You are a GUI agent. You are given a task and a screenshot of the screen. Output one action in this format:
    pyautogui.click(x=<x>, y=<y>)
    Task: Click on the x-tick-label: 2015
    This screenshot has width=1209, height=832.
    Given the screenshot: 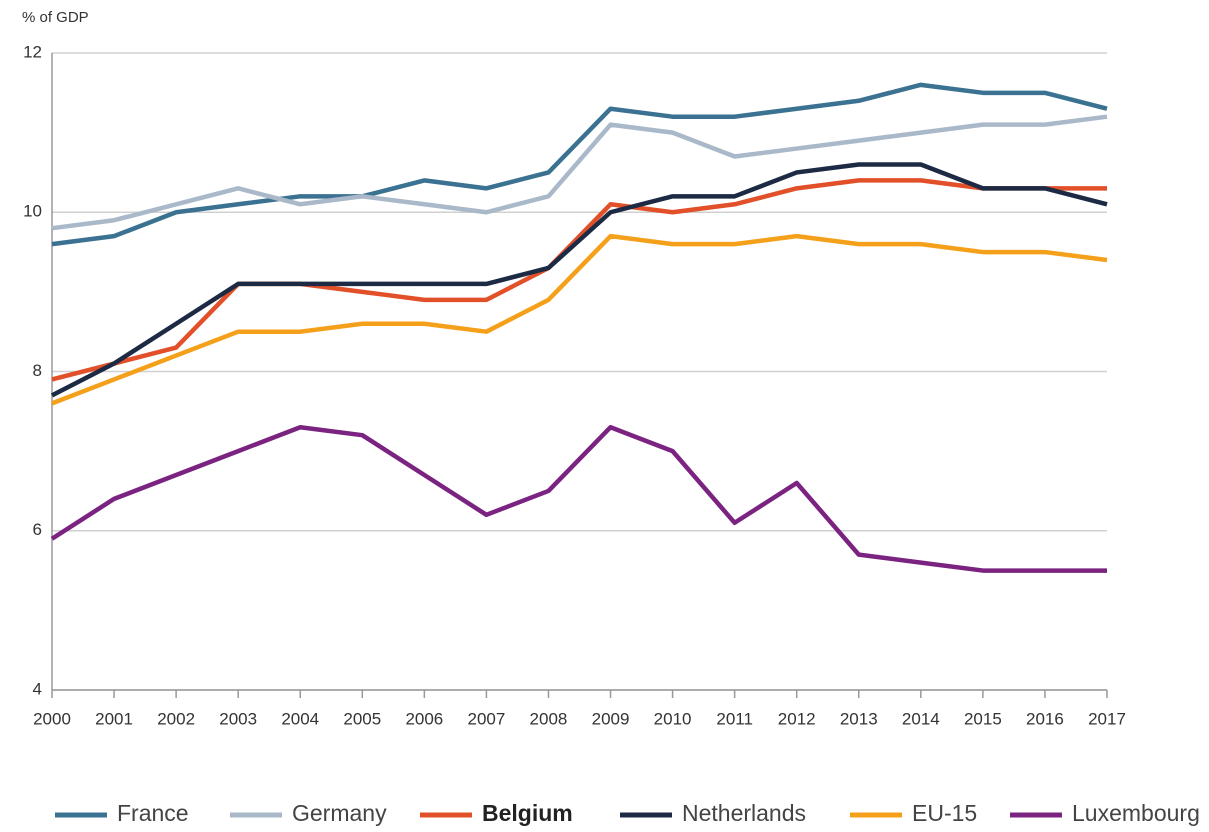 What is the action you would take?
    pyautogui.click(x=983, y=718)
    